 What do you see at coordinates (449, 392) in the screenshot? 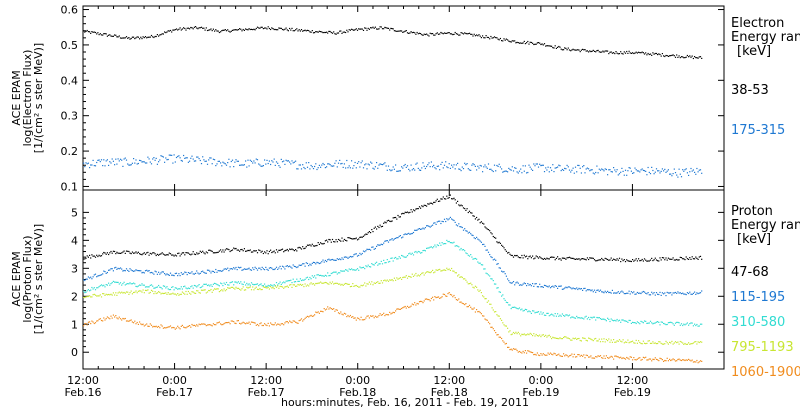
I see `x-tick-date: Feb.18` at bounding box center [449, 392].